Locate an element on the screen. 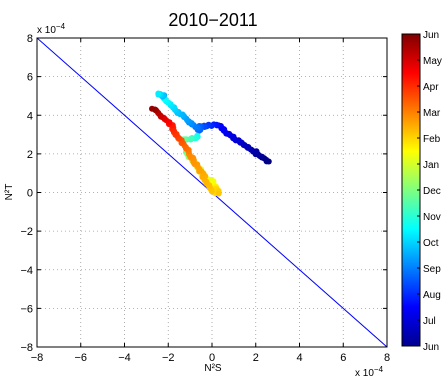 The height and width of the screenshot is (380, 448). colorbar-label: Feb is located at coordinates (432, 139).